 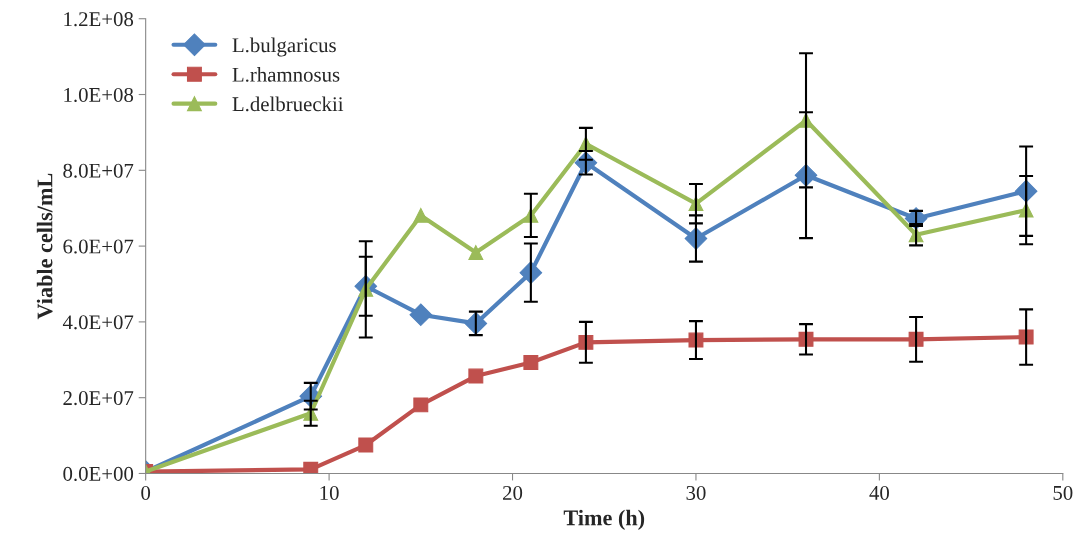 I want to click on y-tick-label: 2.0E+07, so click(x=98, y=398).